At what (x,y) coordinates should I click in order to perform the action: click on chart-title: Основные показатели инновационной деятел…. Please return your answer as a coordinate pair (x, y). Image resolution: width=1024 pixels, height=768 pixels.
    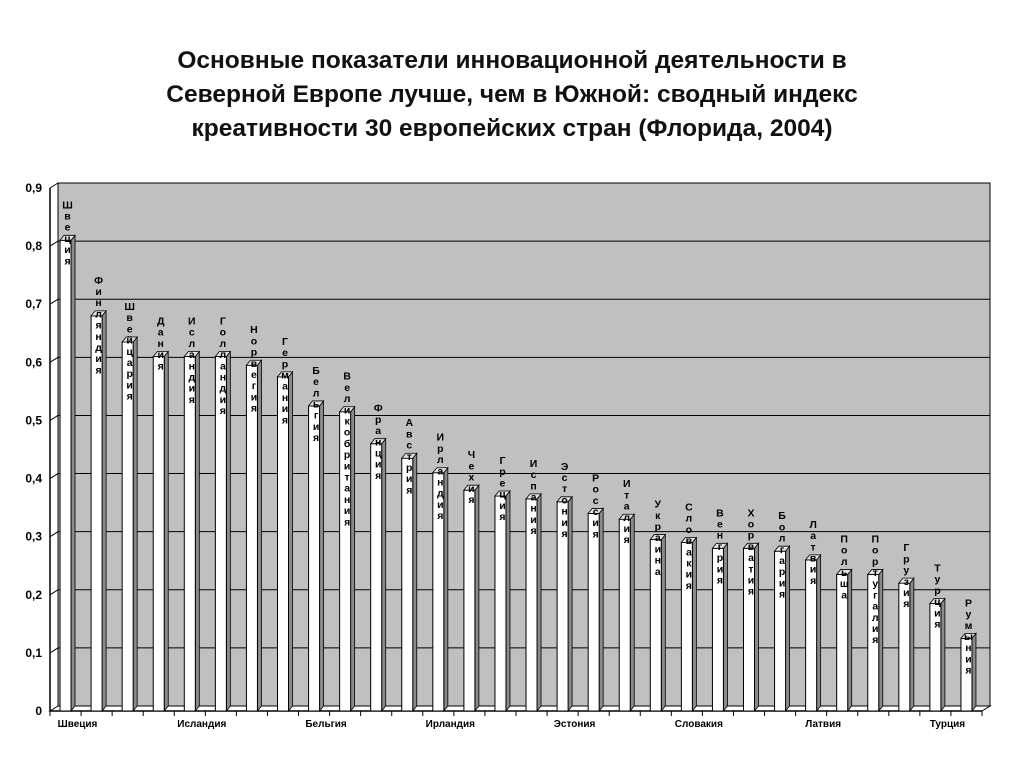
    Looking at the image, I should click on (512, 95).